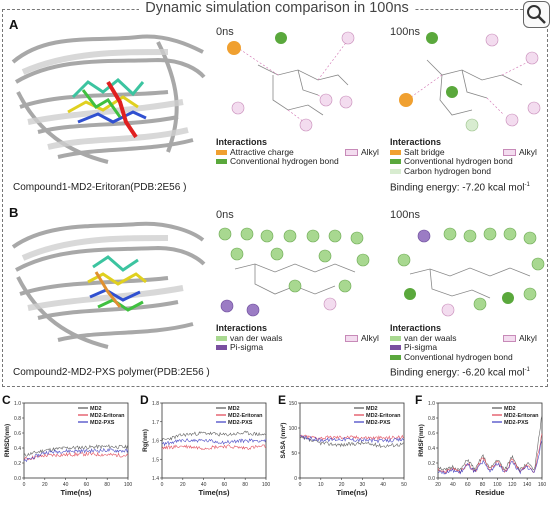 This screenshot has height=512, width=554. I want to click on panel-b-time-left: 0ns, so click(225, 215).